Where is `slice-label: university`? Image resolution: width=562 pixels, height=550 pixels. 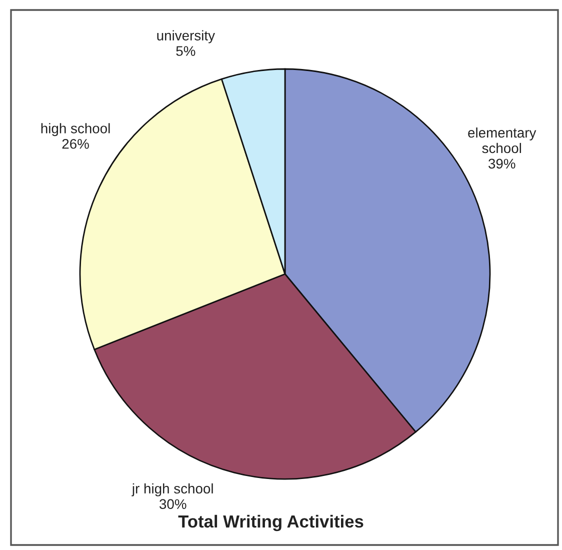
slice-label: university is located at coordinates (186, 37).